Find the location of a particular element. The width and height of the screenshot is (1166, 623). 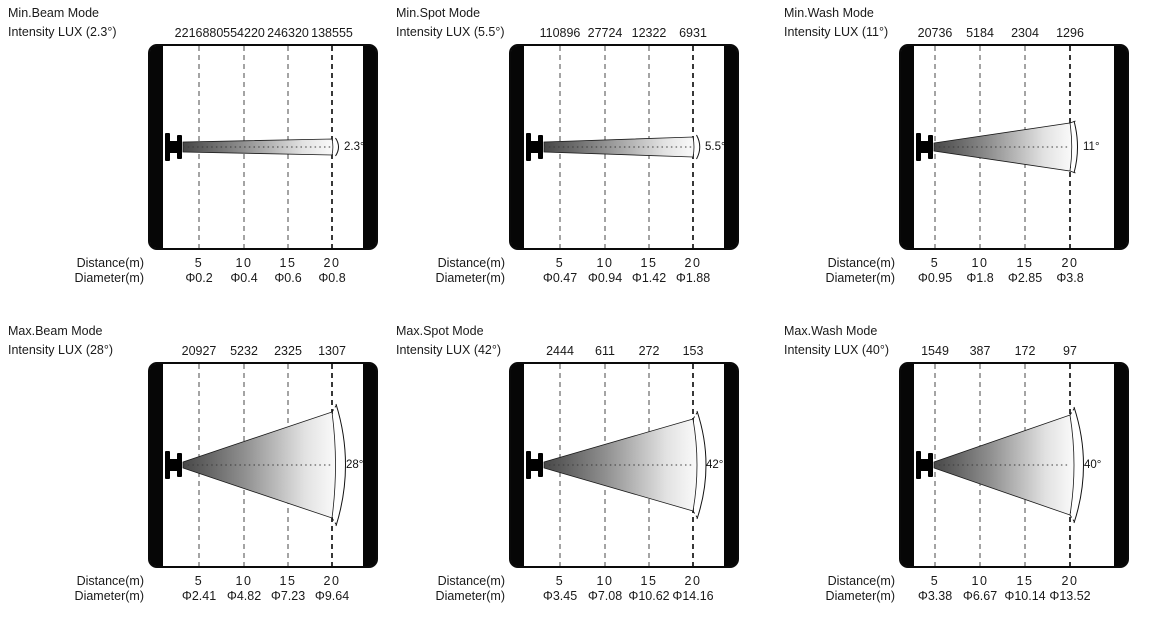

intensity-value: 20927 is located at coordinates (199, 351).